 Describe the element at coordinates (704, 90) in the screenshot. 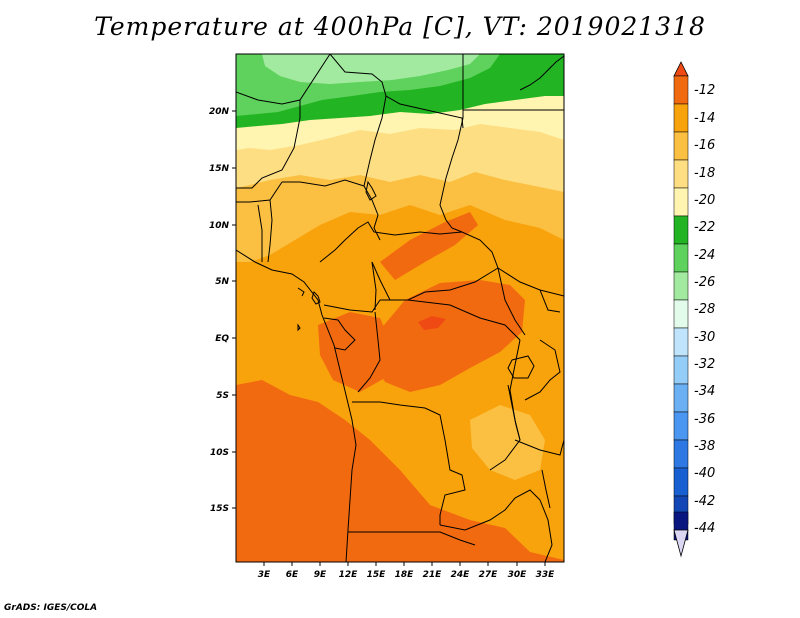

I see `colorbar-label: -12` at that location.